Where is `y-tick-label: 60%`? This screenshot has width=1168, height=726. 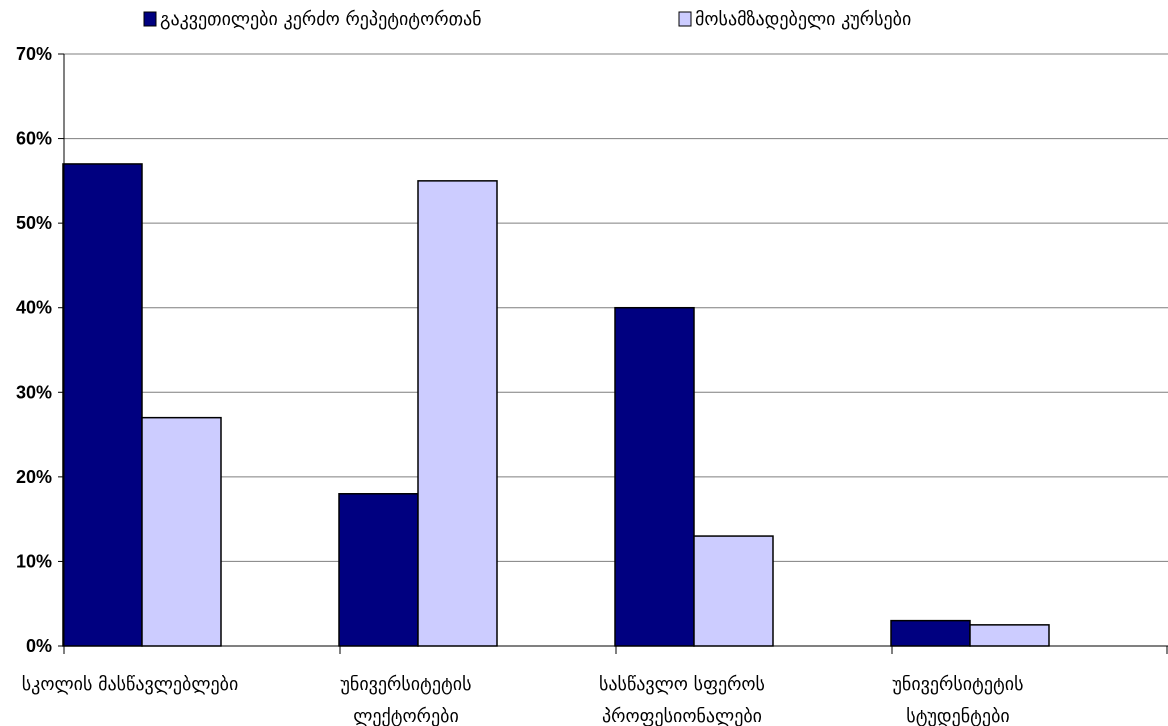
y-tick-label: 60% is located at coordinates (34, 139).